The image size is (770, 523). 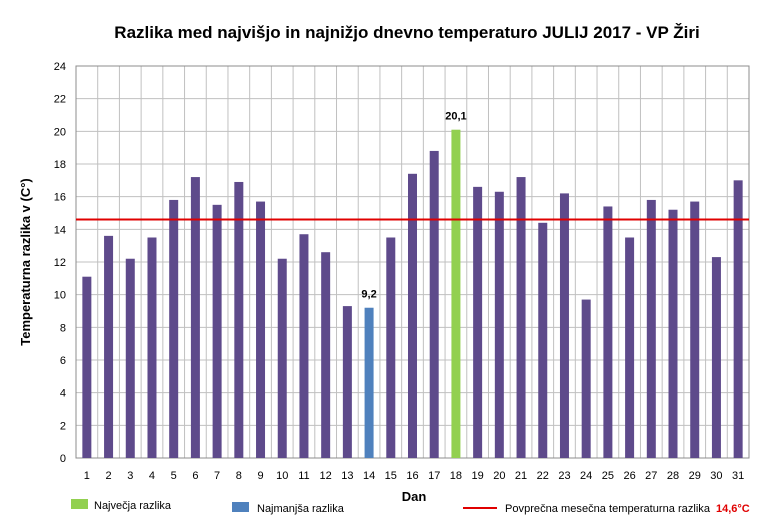 I want to click on legend-average-label: Povprečna mesečna temperaturna razlika, so click(x=608, y=509).